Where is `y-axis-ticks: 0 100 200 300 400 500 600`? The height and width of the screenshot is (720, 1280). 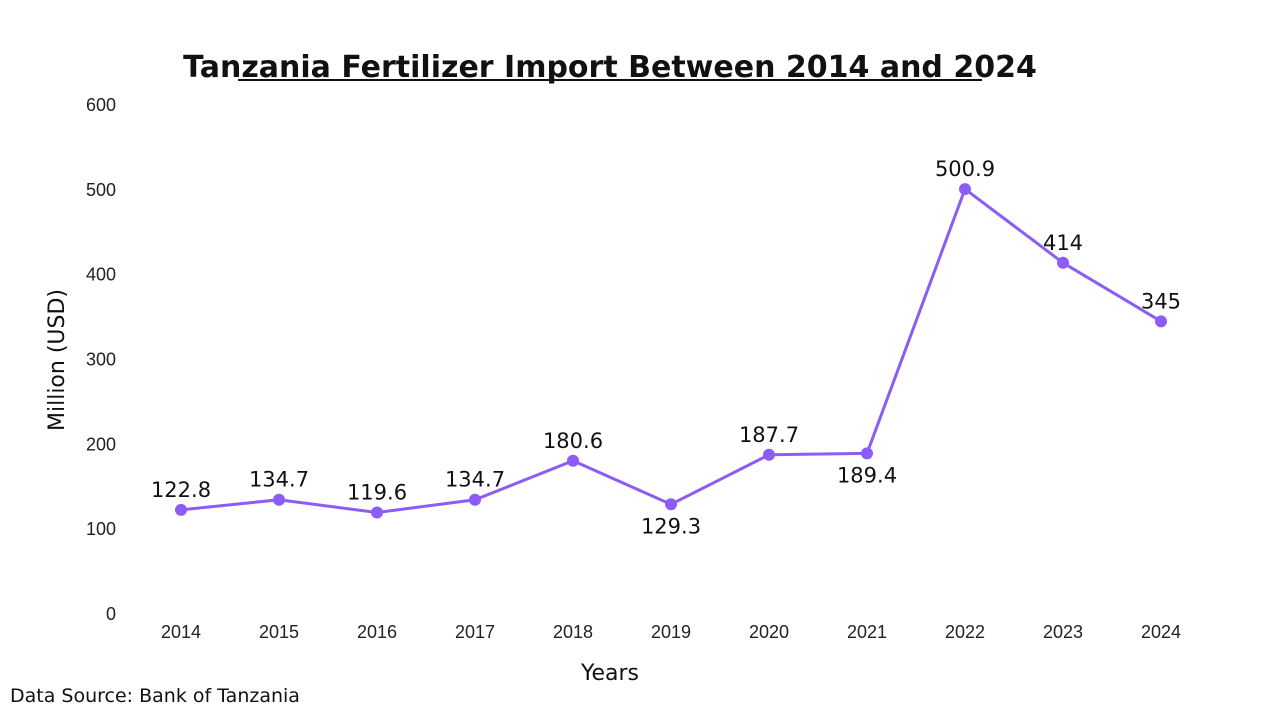
y-axis-ticks: 0 100 200 300 400 500 600 is located at coordinates (101, 359).